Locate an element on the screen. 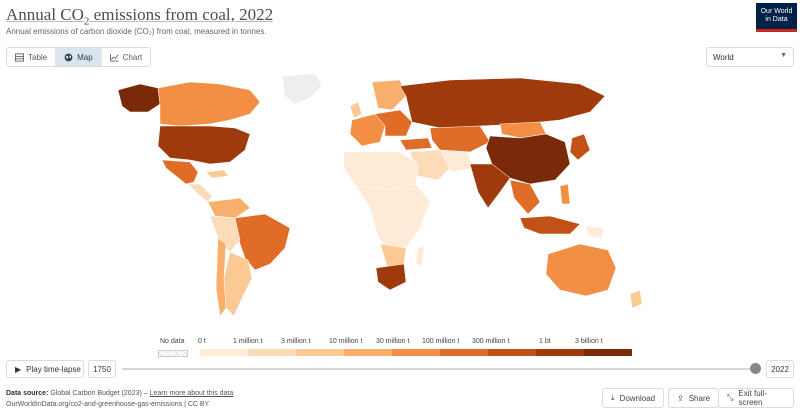  legend-no-data-label: No data is located at coordinates (172, 341).